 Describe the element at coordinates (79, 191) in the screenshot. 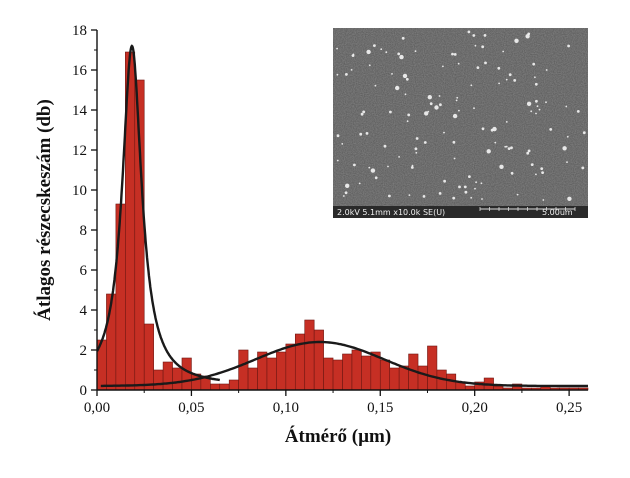

I see `y-tick-label: 10` at that location.